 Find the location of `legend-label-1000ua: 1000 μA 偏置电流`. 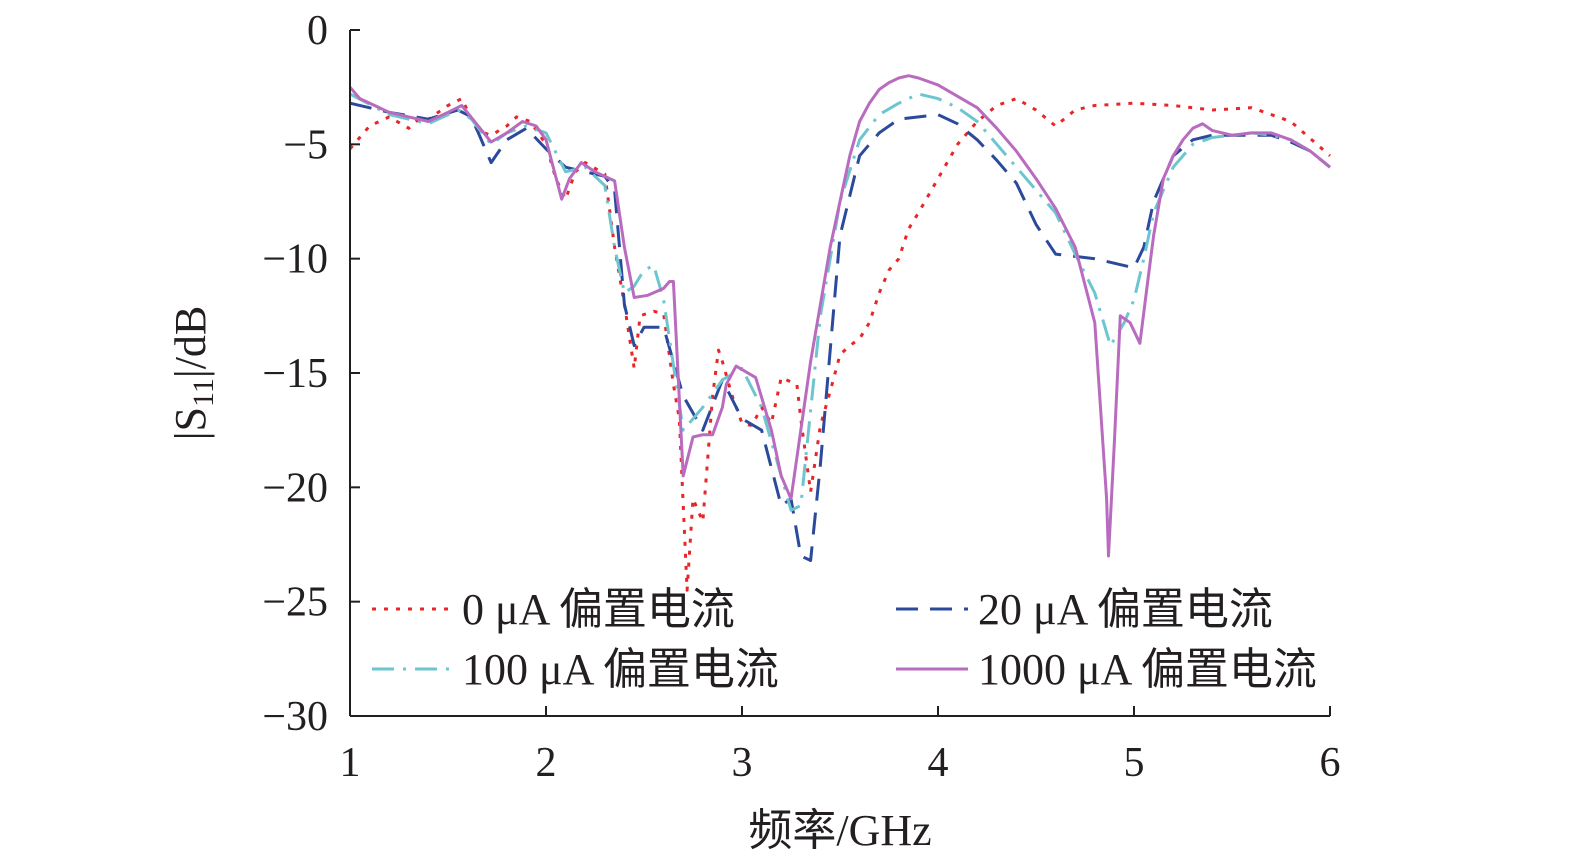

legend-label-1000ua: 1000 μA 偏置电流 is located at coordinates (1147, 669).